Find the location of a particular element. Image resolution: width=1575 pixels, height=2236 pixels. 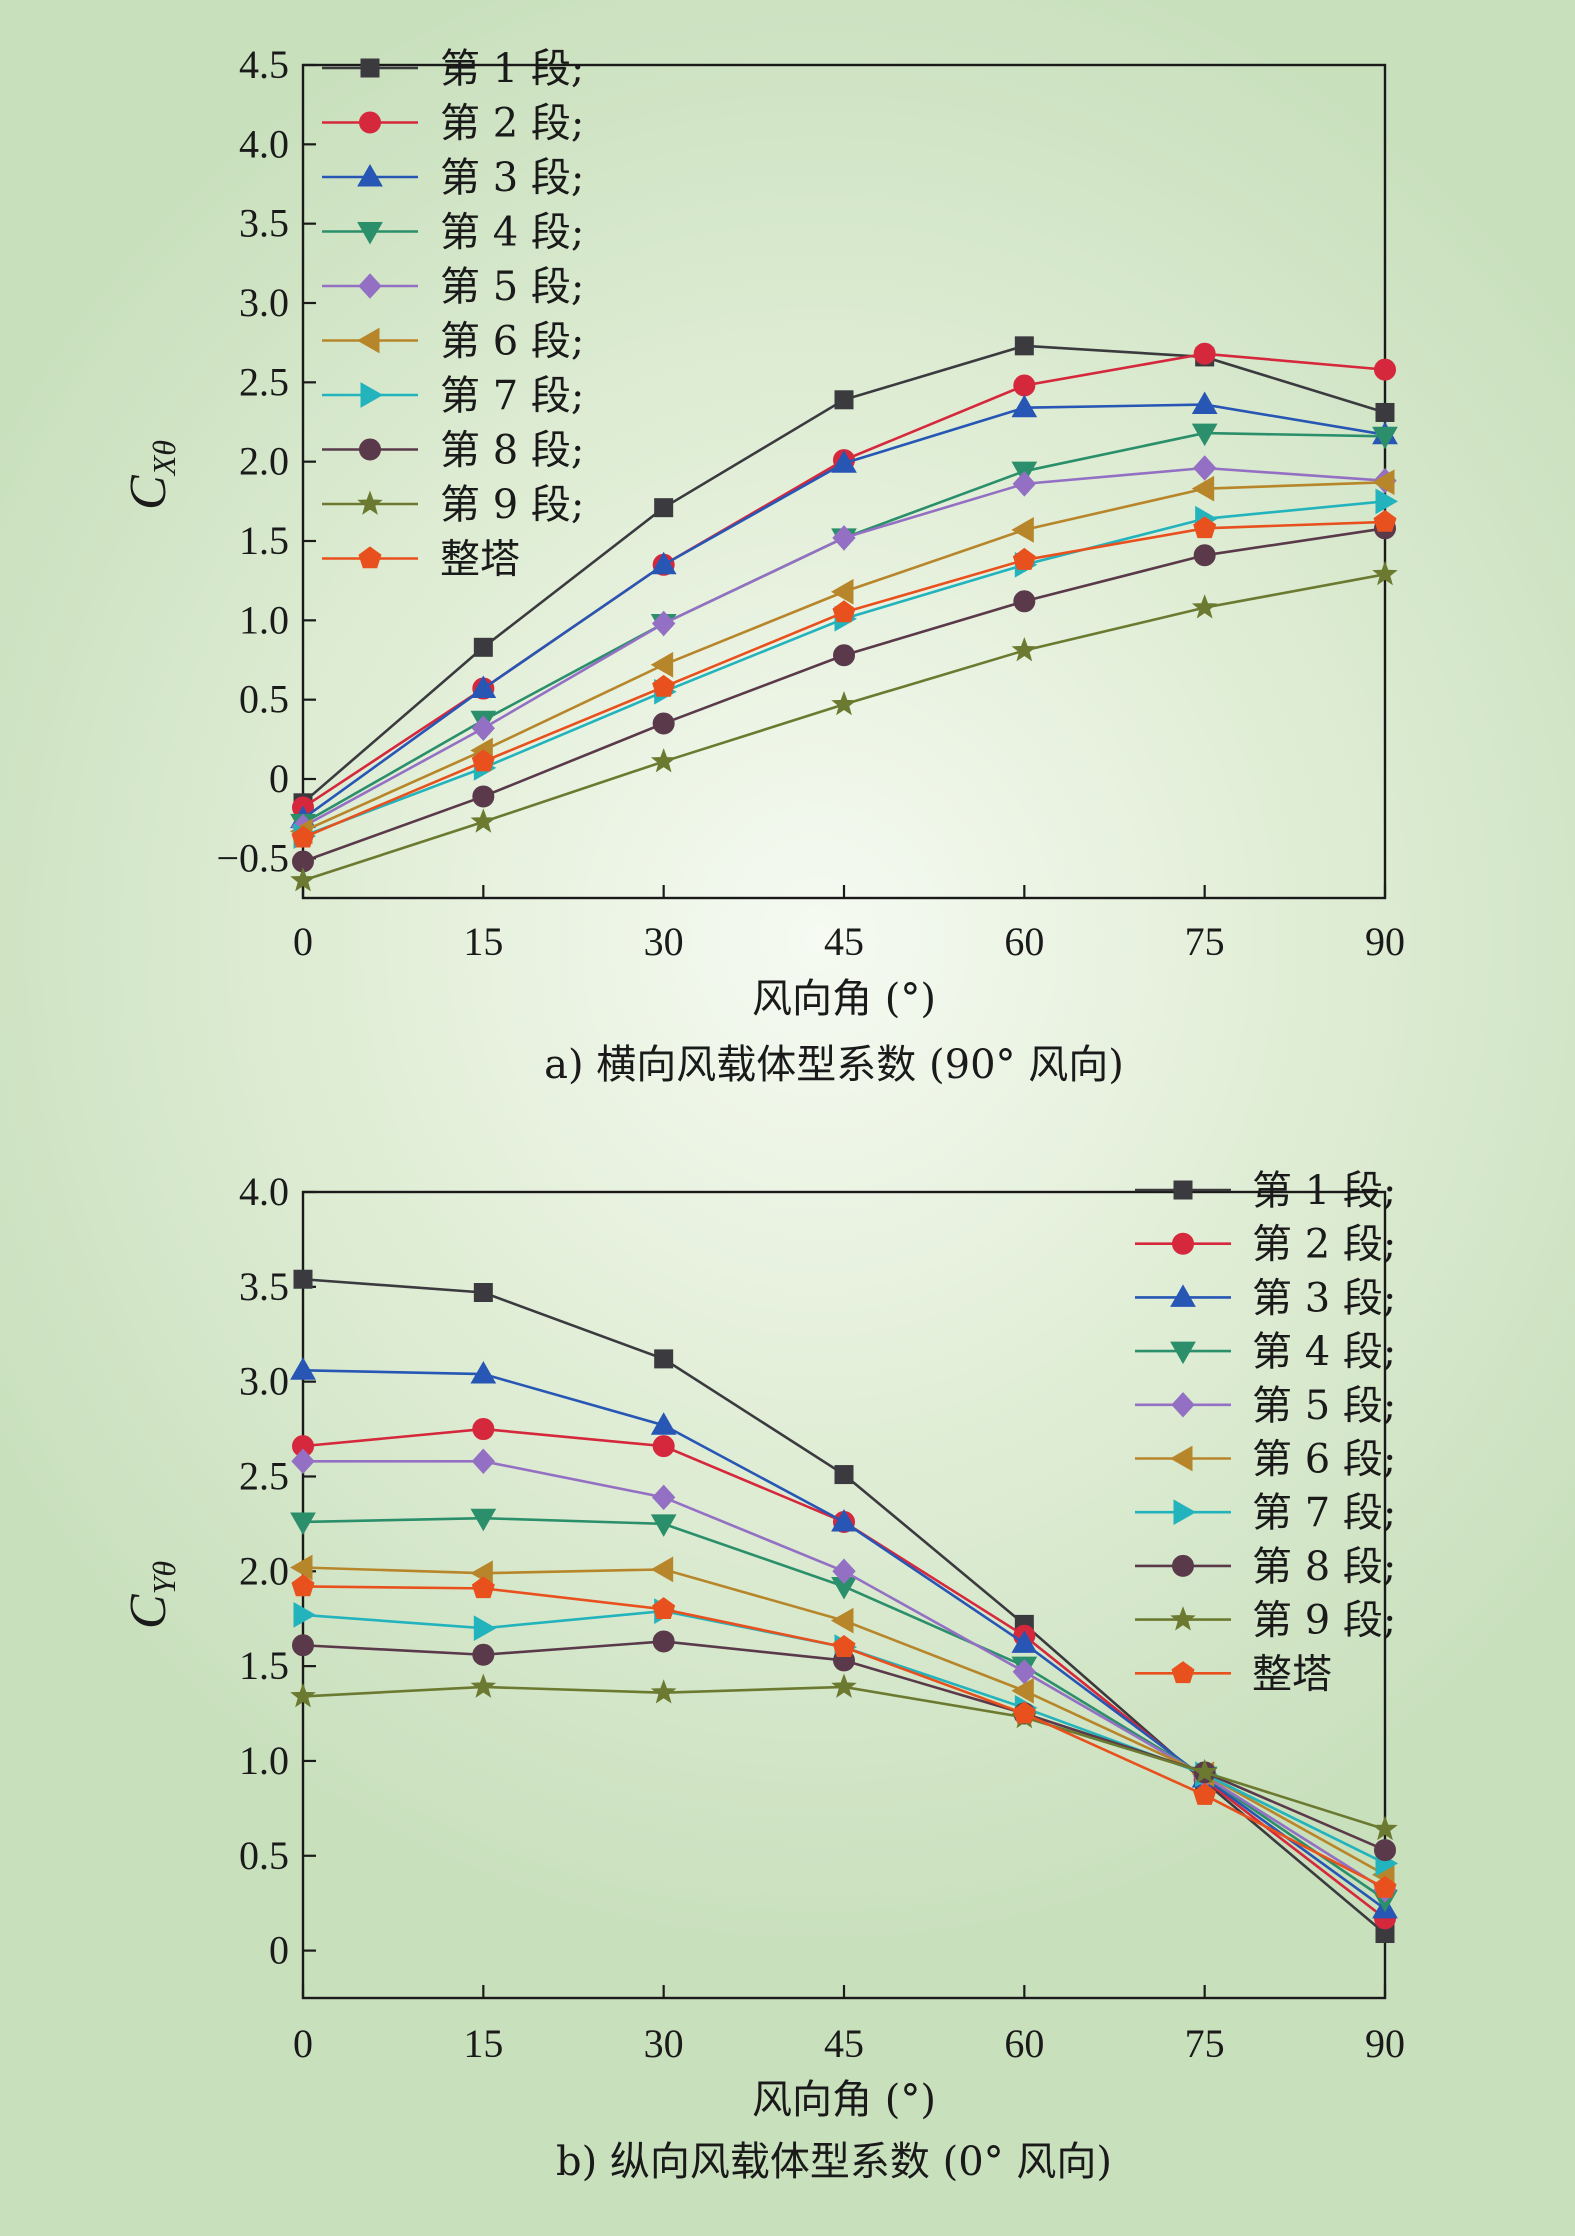

y-axis: 0 0.5 1.0 1.5 2.0 2.5 3.0 3.5 4.0 is located at coordinates (277, 1571).